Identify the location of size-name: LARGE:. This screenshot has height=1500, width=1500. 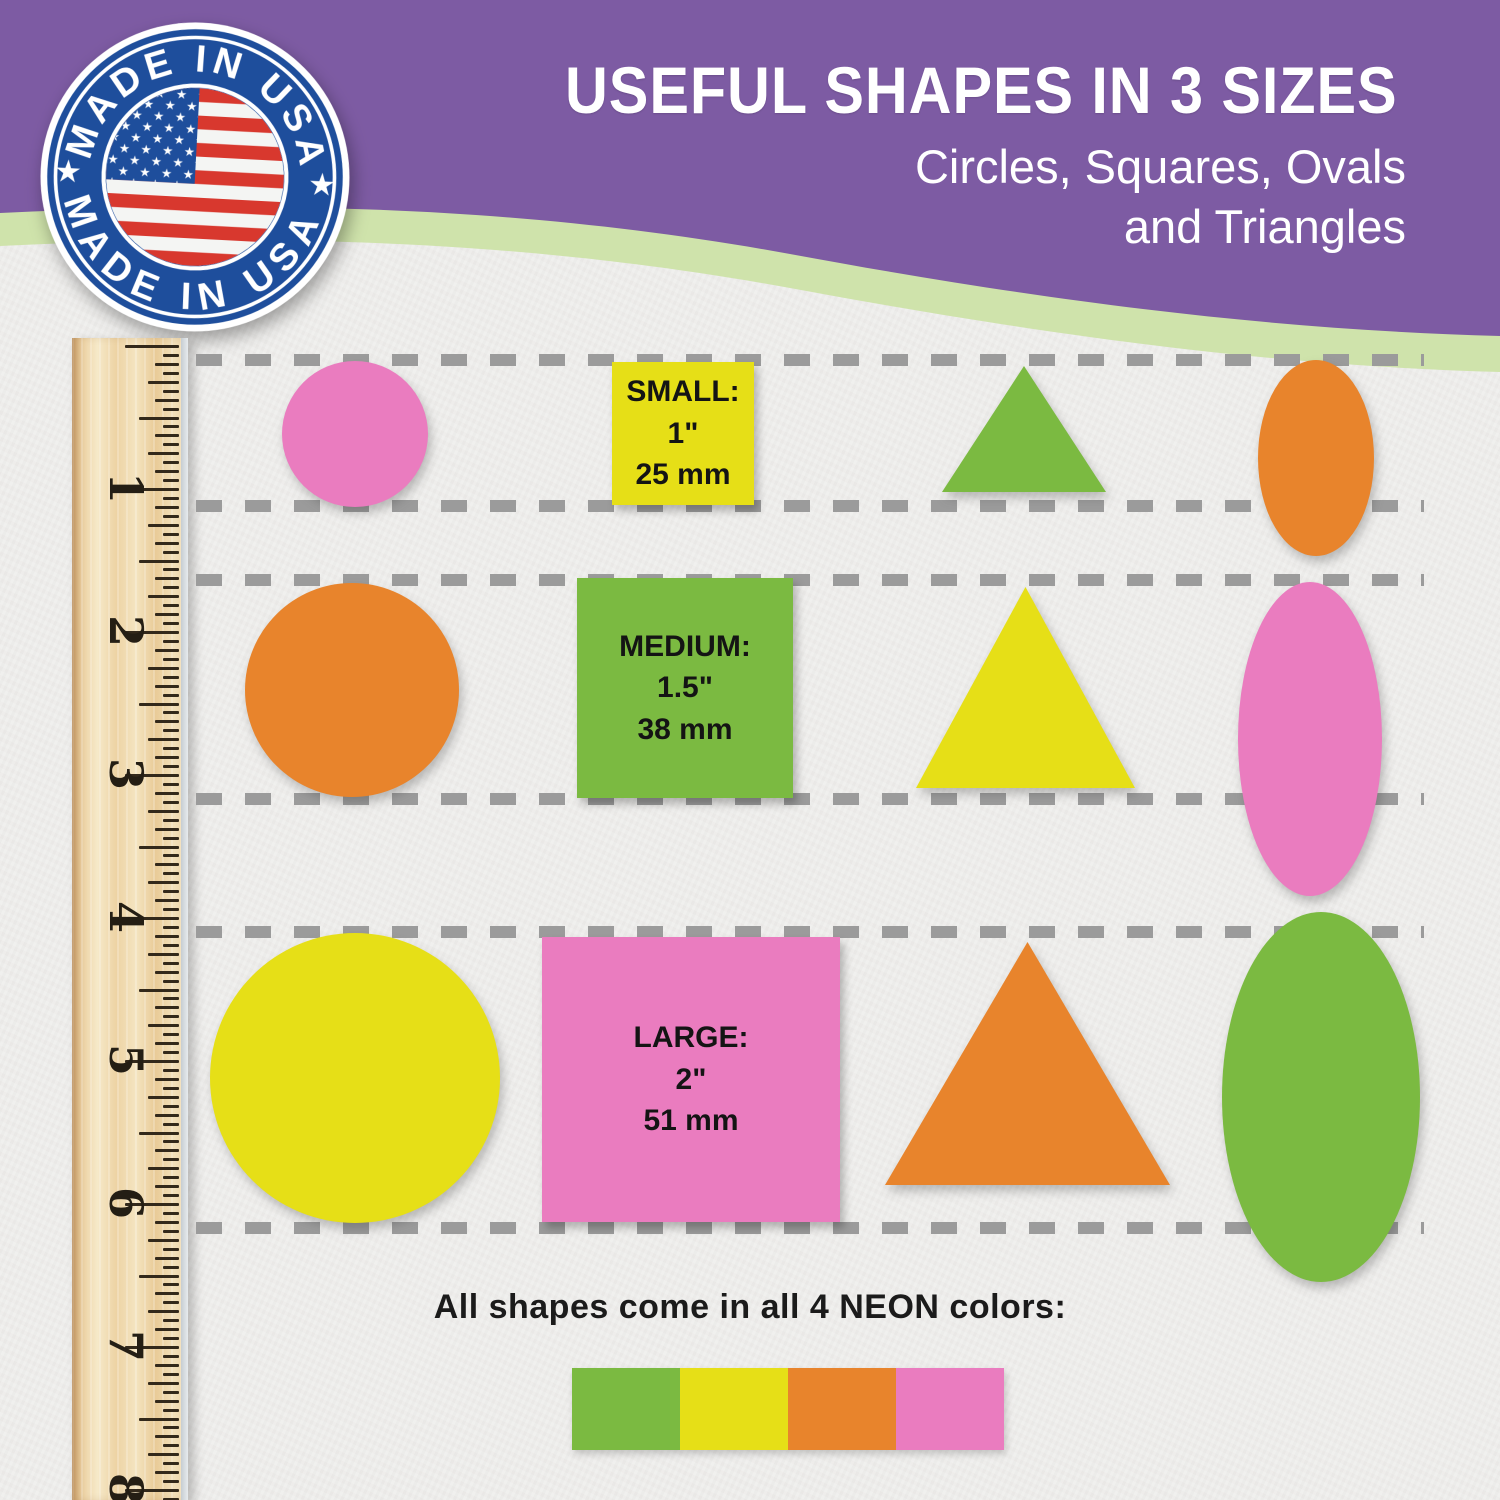
(691, 1038).